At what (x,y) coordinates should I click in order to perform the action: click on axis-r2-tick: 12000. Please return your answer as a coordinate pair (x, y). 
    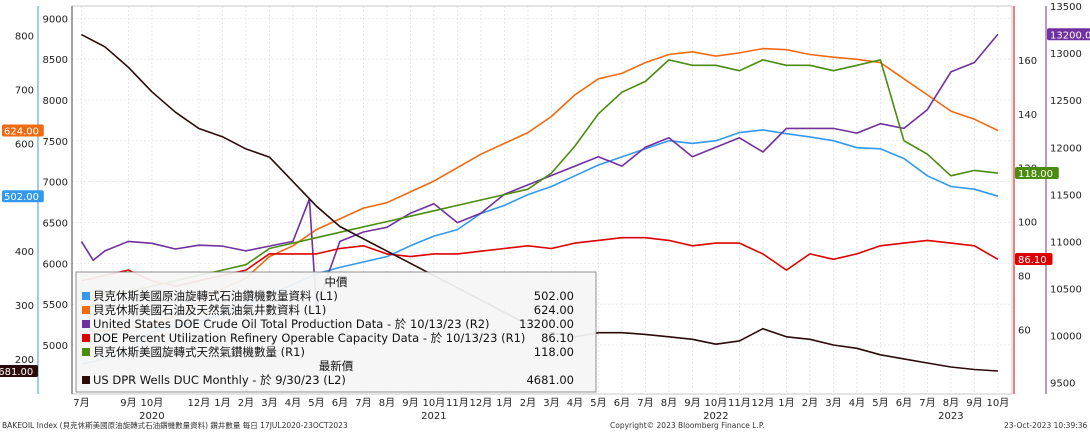
    Looking at the image, I should click on (1066, 148).